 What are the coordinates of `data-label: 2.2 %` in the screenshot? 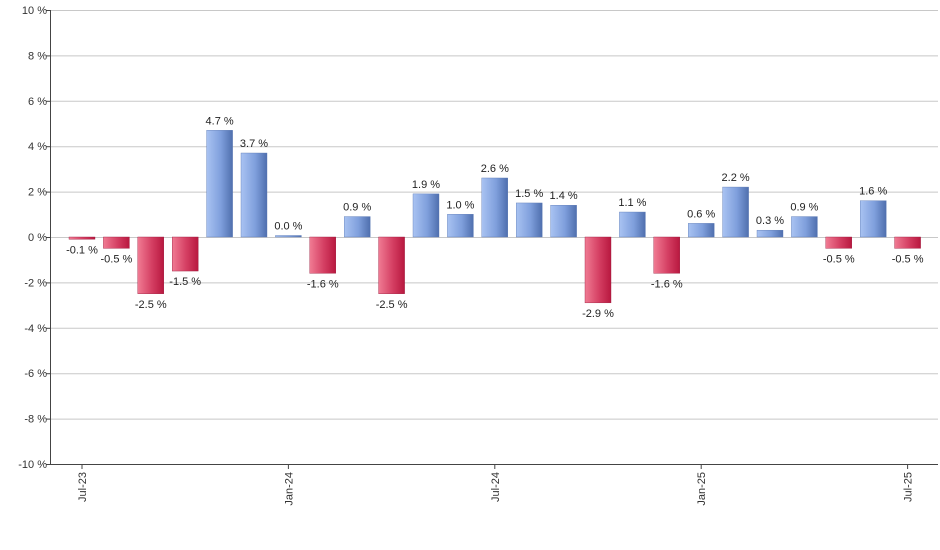 It's located at (736, 178).